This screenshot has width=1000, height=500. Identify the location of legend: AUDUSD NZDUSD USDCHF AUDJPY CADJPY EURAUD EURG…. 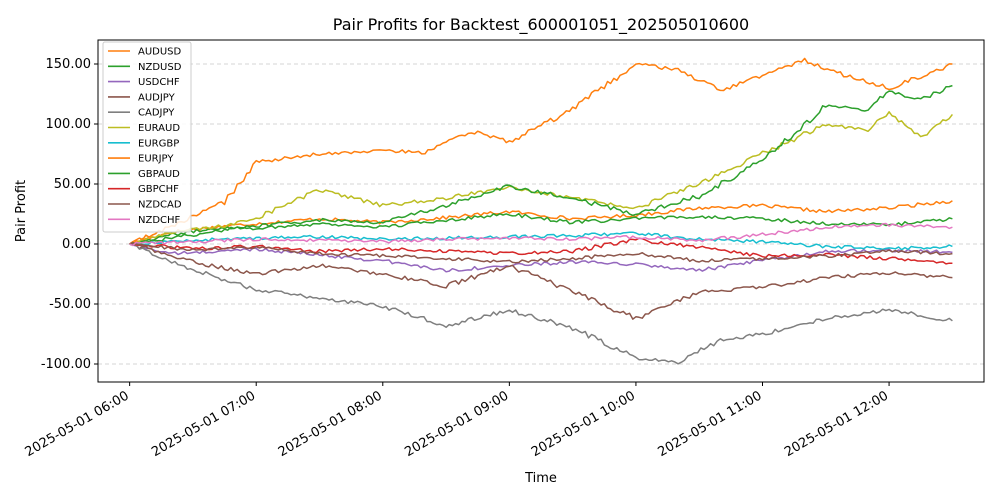
(147, 137).